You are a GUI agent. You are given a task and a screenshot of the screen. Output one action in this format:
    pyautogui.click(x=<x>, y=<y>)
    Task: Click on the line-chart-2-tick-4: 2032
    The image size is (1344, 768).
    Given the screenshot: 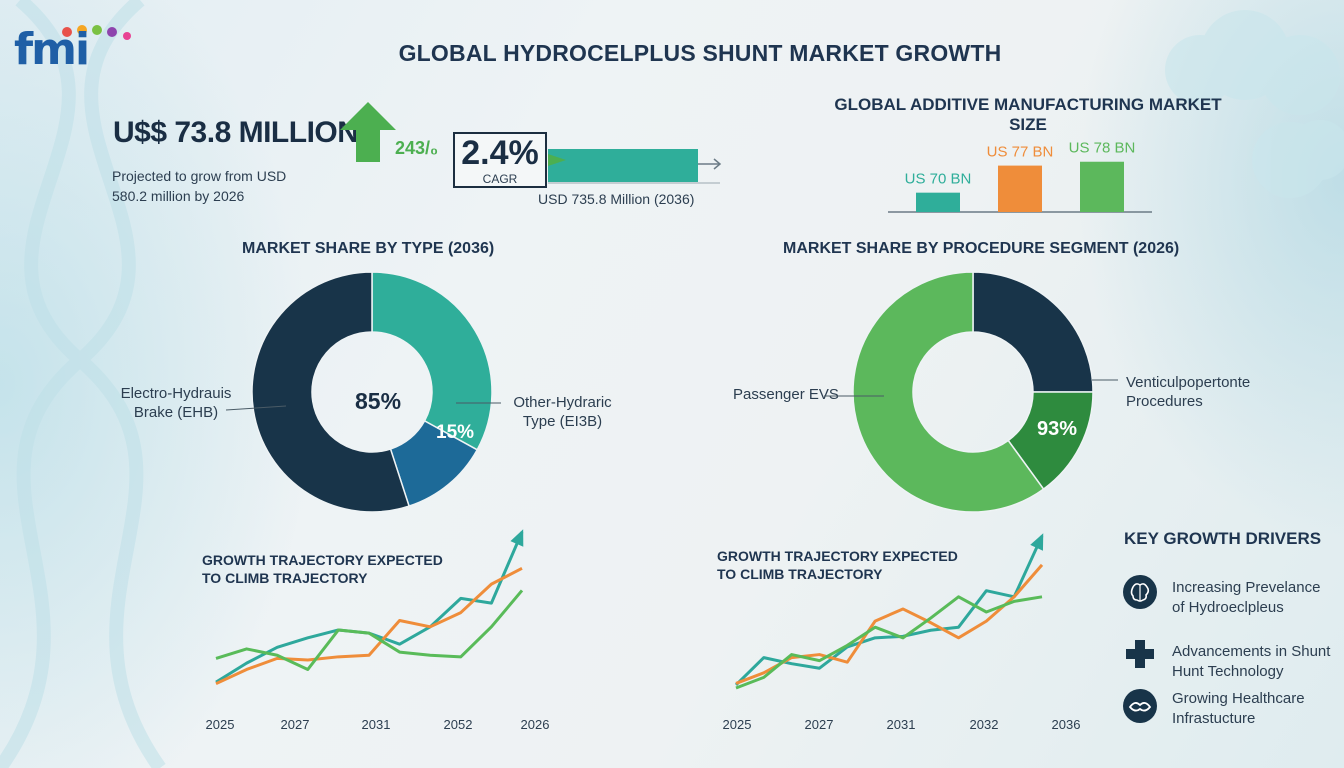 What is the action you would take?
    pyautogui.click(x=984, y=724)
    